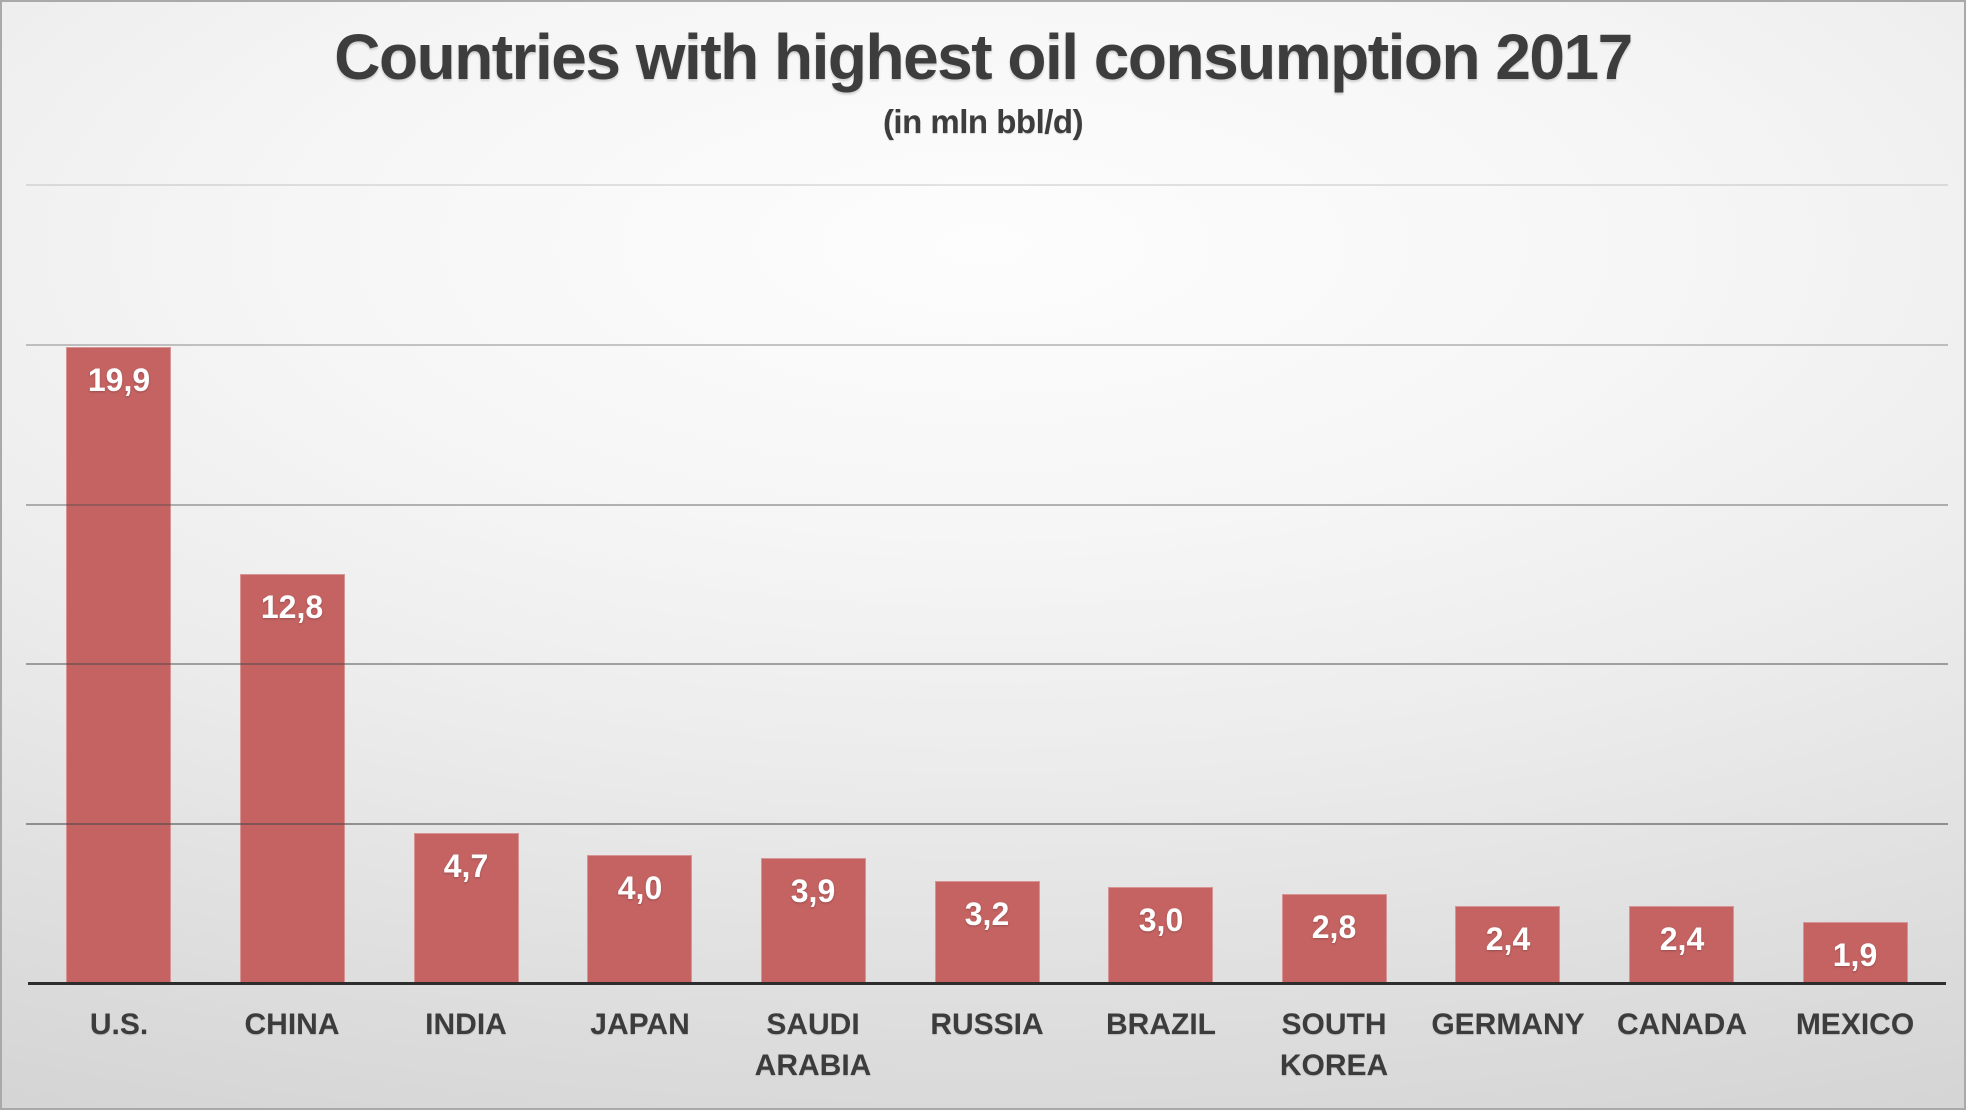 The height and width of the screenshot is (1110, 1966). Describe the element at coordinates (987, 1024) in the screenshot. I see `category-label-russia: RUSSIA` at that location.